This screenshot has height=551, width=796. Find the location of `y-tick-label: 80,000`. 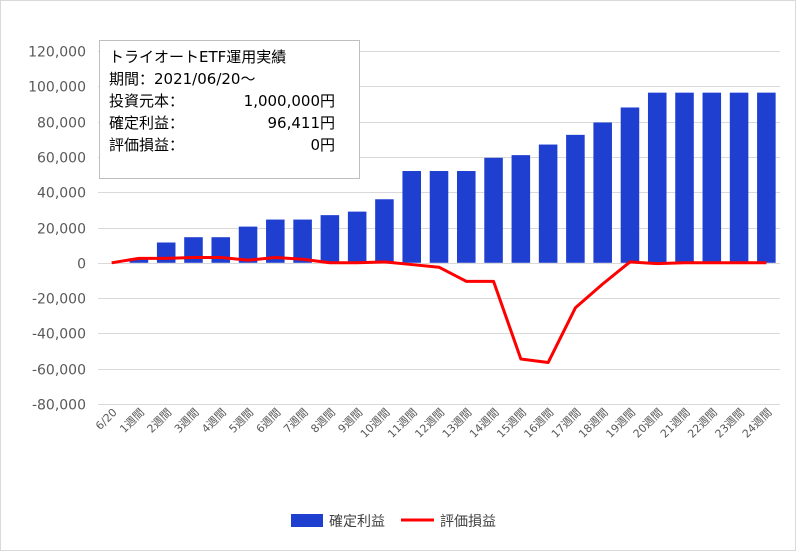

y-tick-label: 80,000 is located at coordinates (61, 124).